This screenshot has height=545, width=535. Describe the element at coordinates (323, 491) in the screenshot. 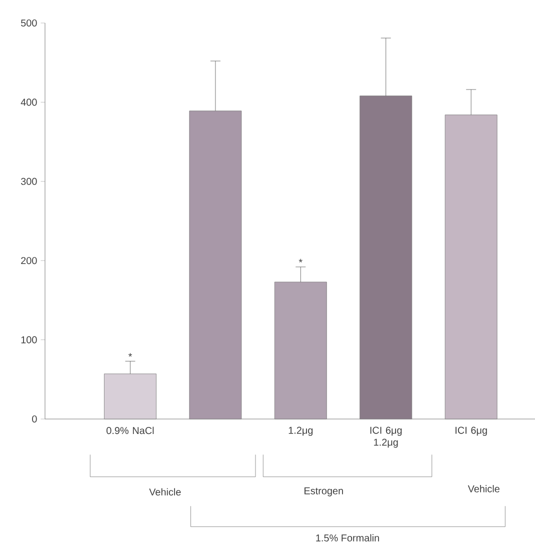

I see `text: Estrogen` at that location.